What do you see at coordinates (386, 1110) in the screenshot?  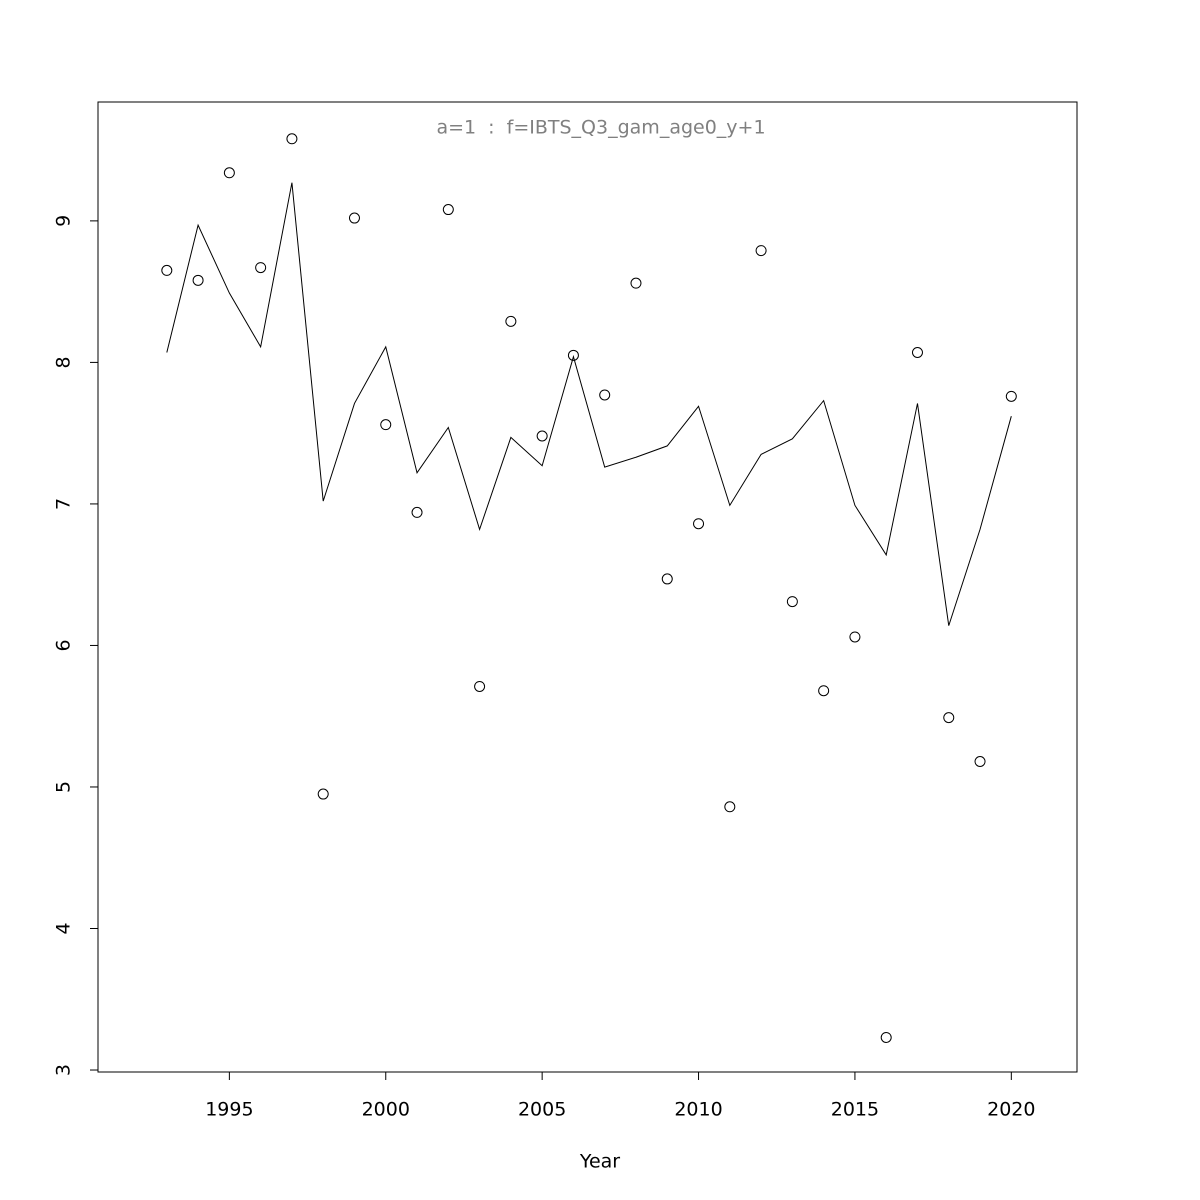 I see `x-tick-label: 2000` at bounding box center [386, 1110].